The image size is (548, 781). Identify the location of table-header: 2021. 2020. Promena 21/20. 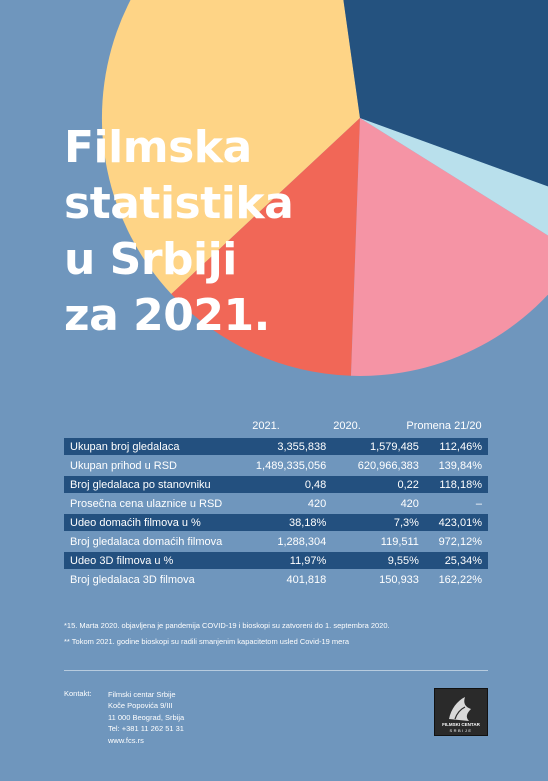
(276, 429).